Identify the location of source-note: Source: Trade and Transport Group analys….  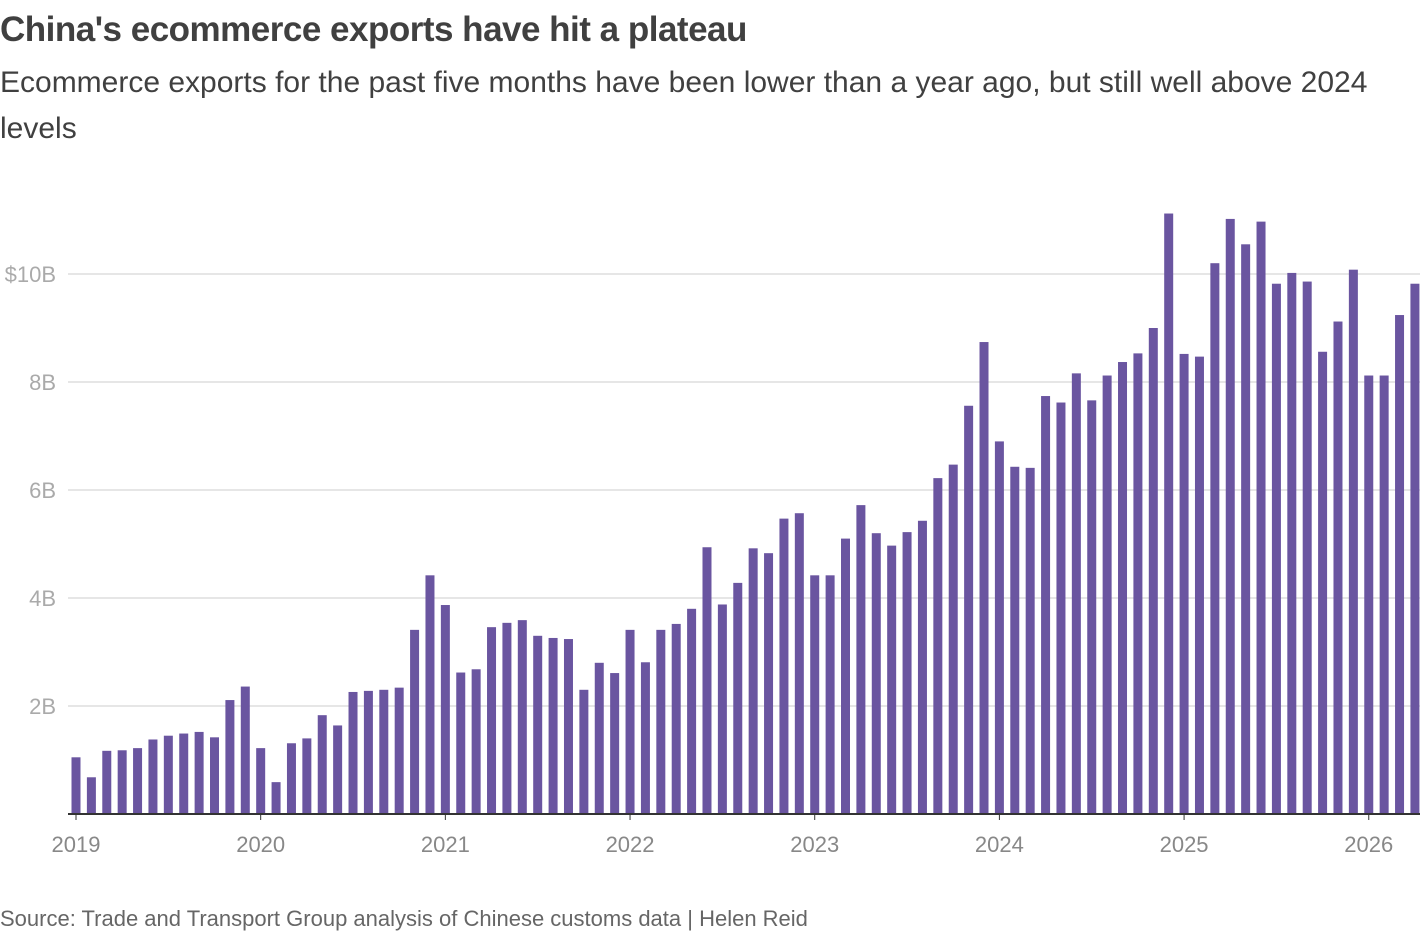
(404, 918).